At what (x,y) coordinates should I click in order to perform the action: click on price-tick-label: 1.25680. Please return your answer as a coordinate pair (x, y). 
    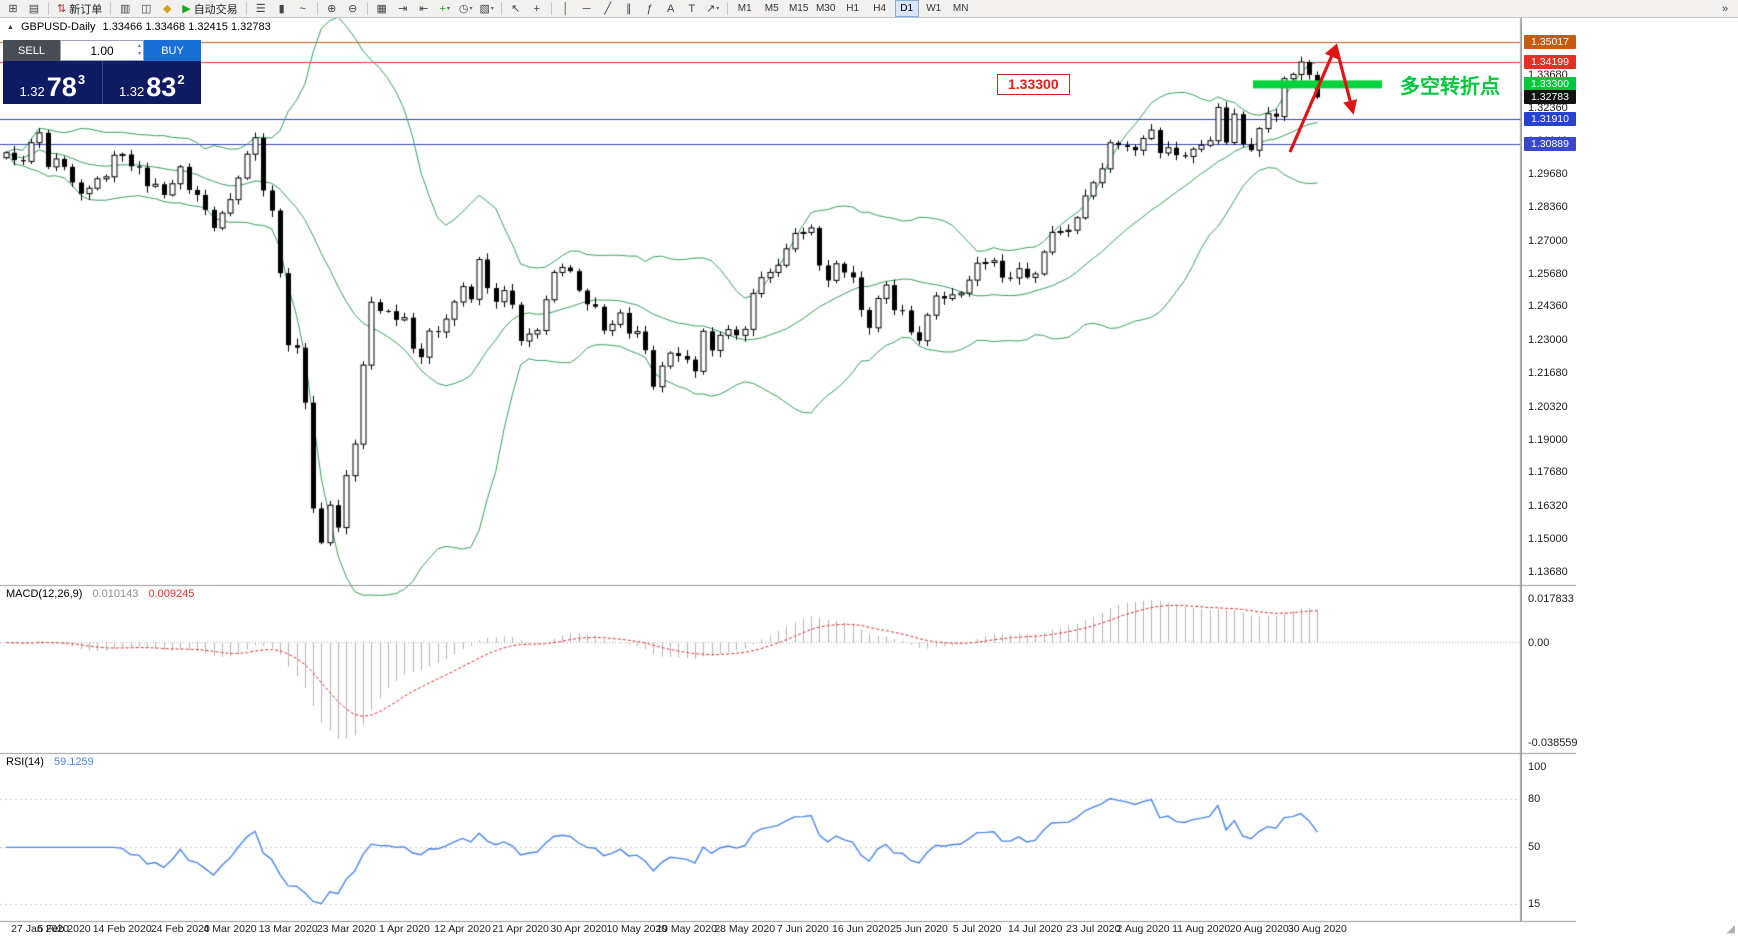
    Looking at the image, I should click on (1548, 273).